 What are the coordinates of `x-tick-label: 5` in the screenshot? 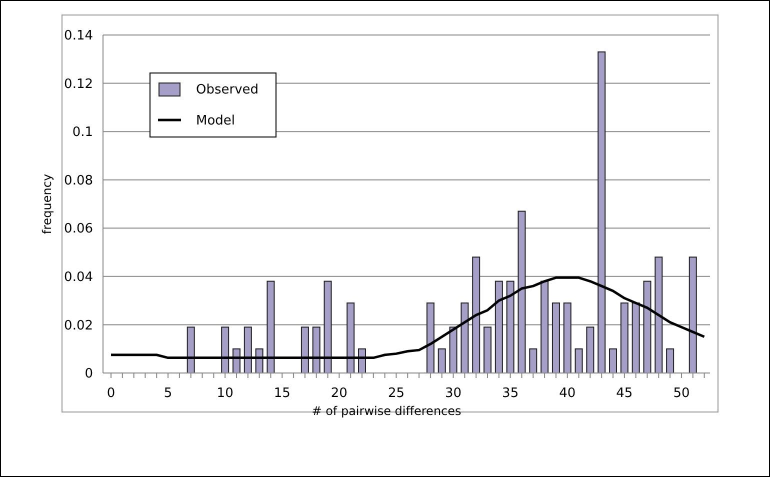 It's located at (168, 393).